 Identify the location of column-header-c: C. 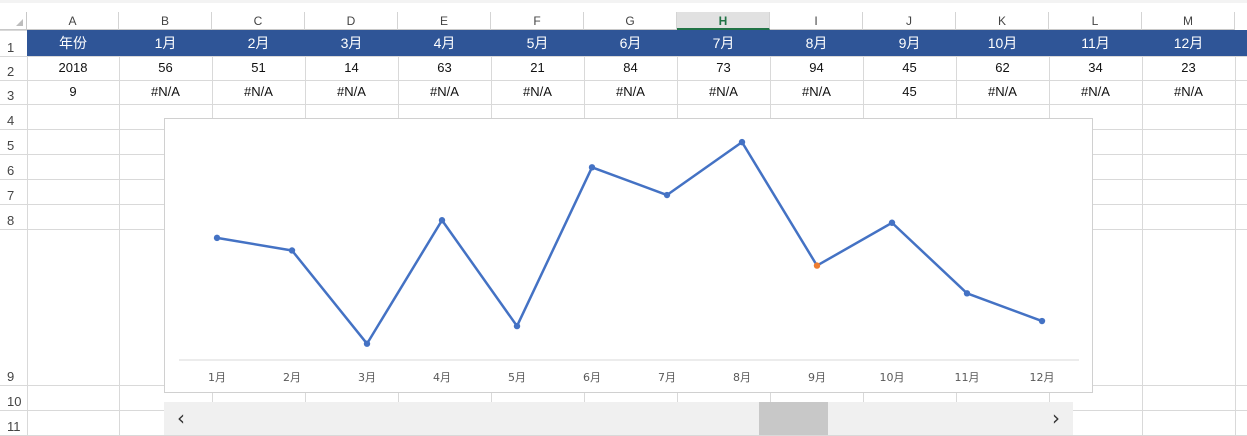
(258, 21).